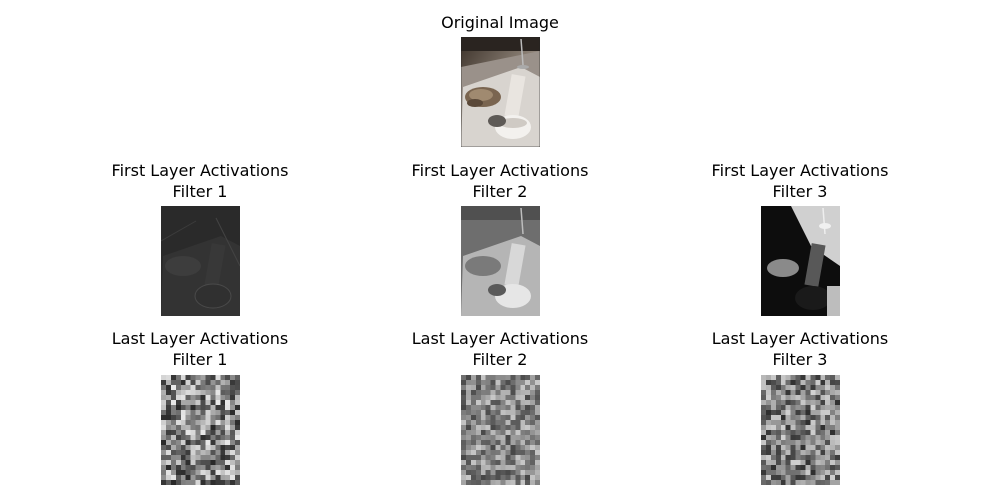  I want to click on last-layer-filter-2-title: Last Layer Activations Filter 2, so click(500, 349).